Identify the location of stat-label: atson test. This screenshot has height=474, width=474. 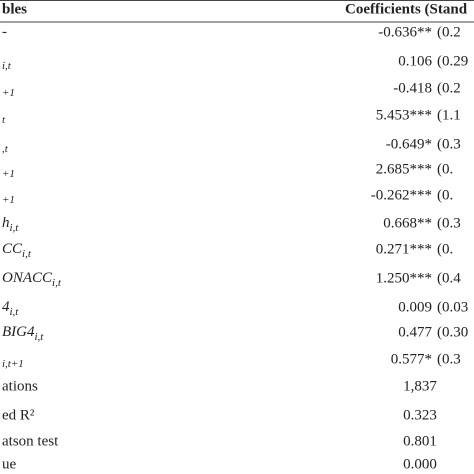
(30, 441).